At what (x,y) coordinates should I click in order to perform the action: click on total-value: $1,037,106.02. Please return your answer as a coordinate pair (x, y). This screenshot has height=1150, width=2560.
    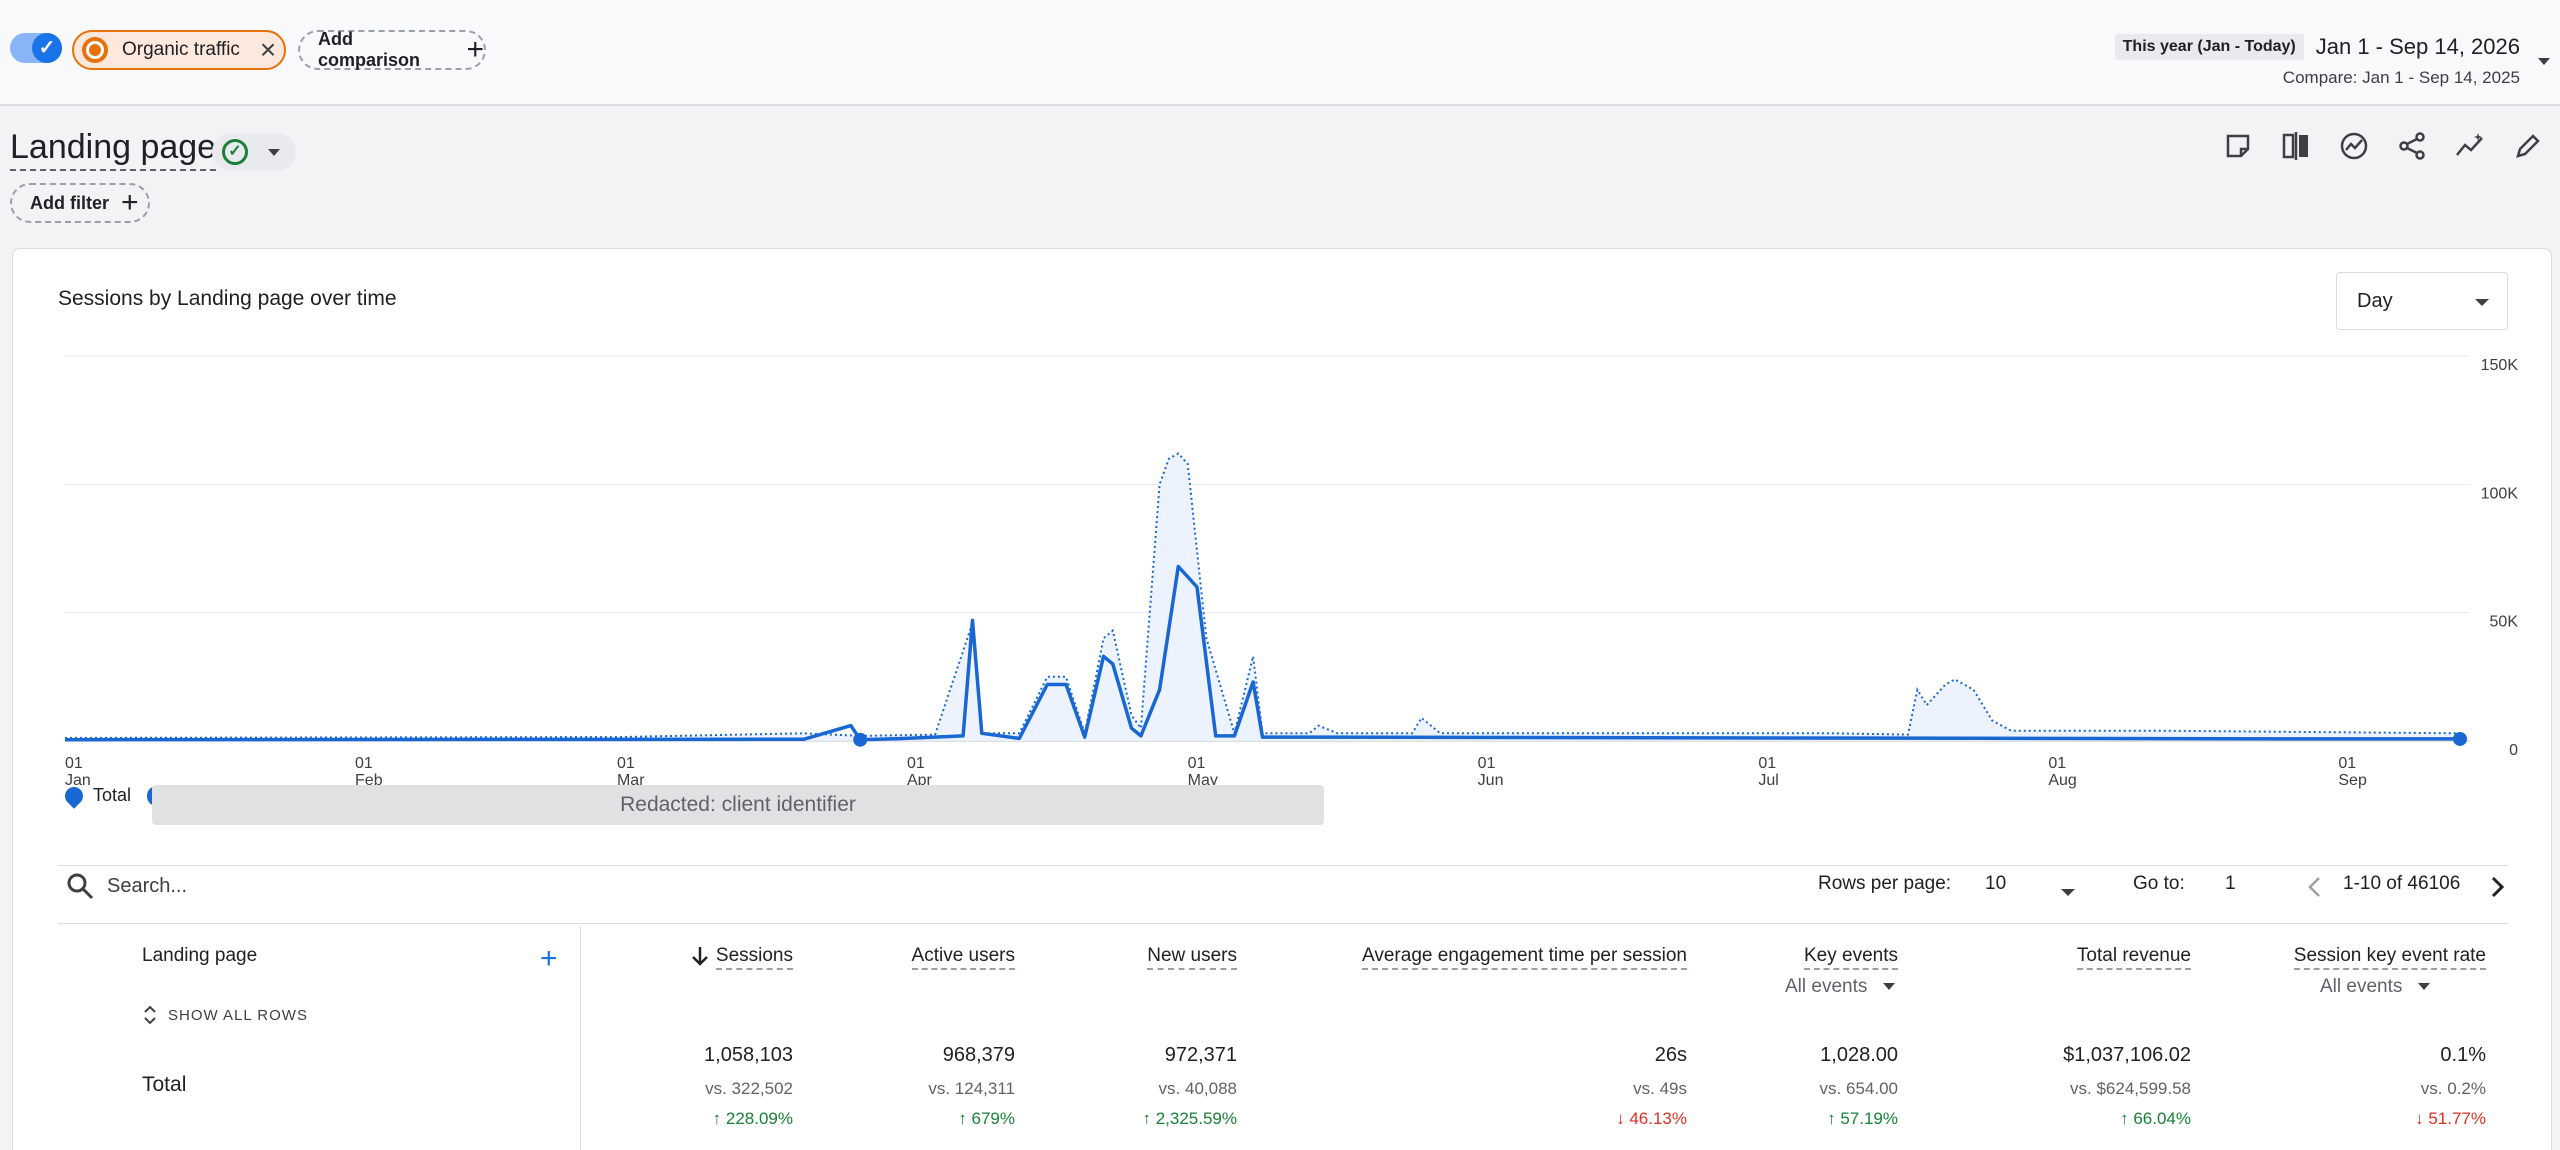
    Looking at the image, I should click on (2127, 1055).